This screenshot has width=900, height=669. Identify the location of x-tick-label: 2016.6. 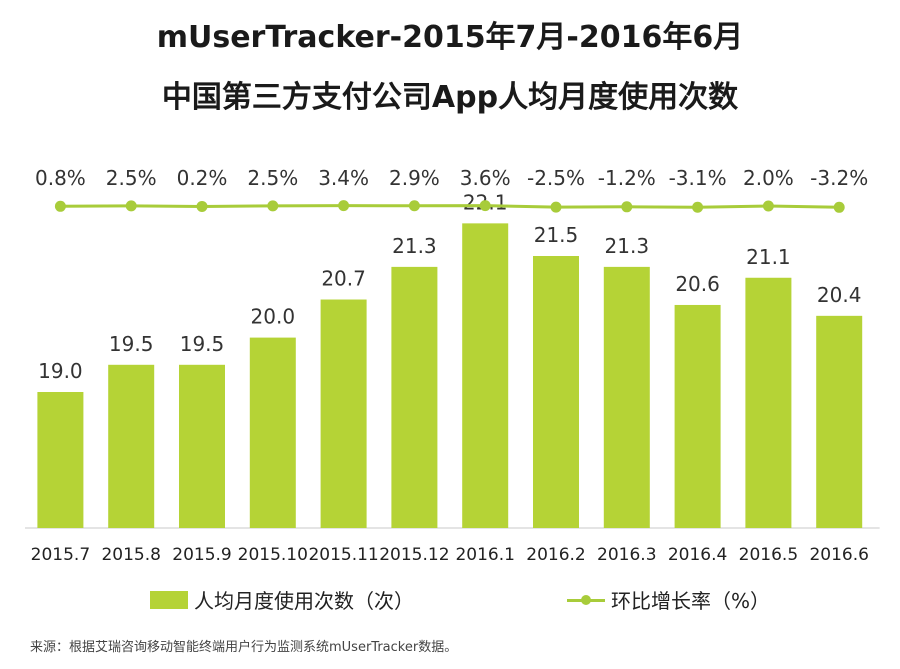
(838, 555).